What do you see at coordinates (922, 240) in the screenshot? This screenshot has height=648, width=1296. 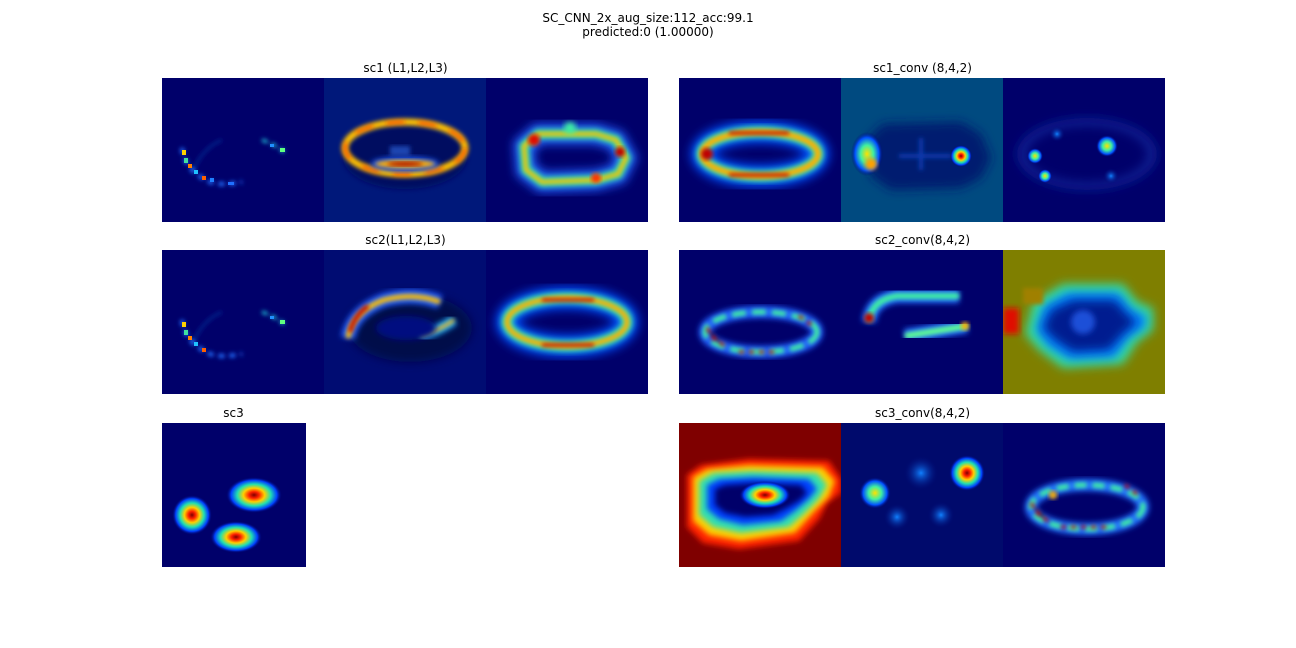 I see `sc2-conv-title: sc2_conv(8,4,2)` at bounding box center [922, 240].